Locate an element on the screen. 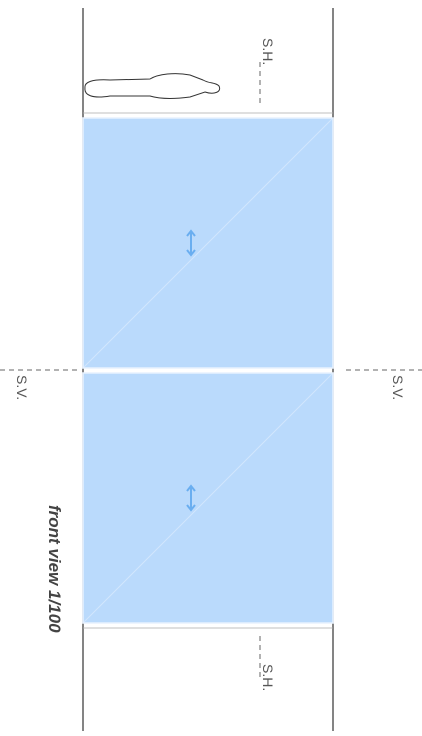 The width and height of the screenshot is (422, 736). human-figure is located at coordinates (152, 86).